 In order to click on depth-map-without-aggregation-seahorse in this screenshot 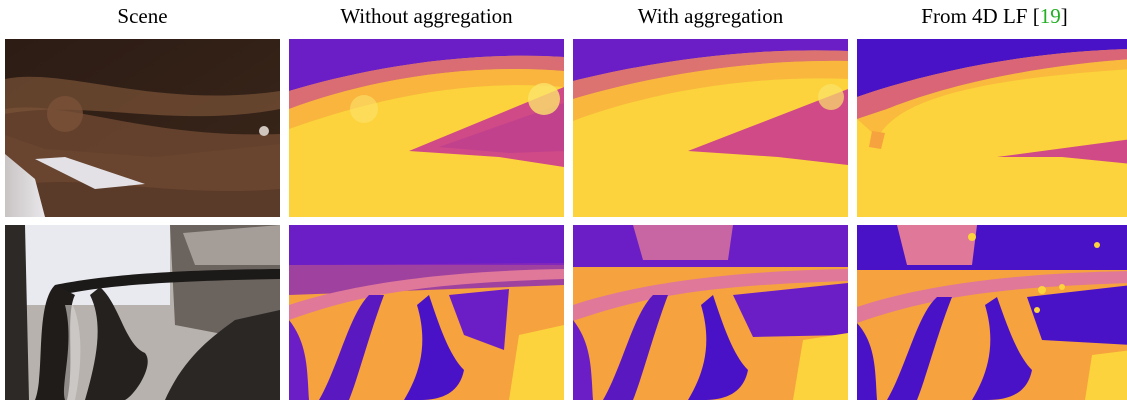, I will do `click(426, 312)`.